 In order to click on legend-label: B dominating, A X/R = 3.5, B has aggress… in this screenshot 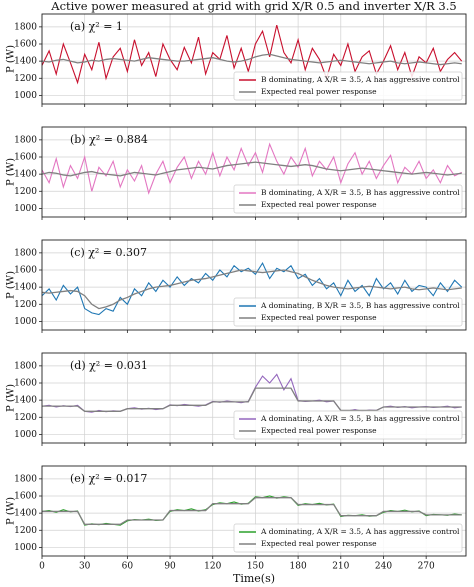, I will do `click(360, 192)`.